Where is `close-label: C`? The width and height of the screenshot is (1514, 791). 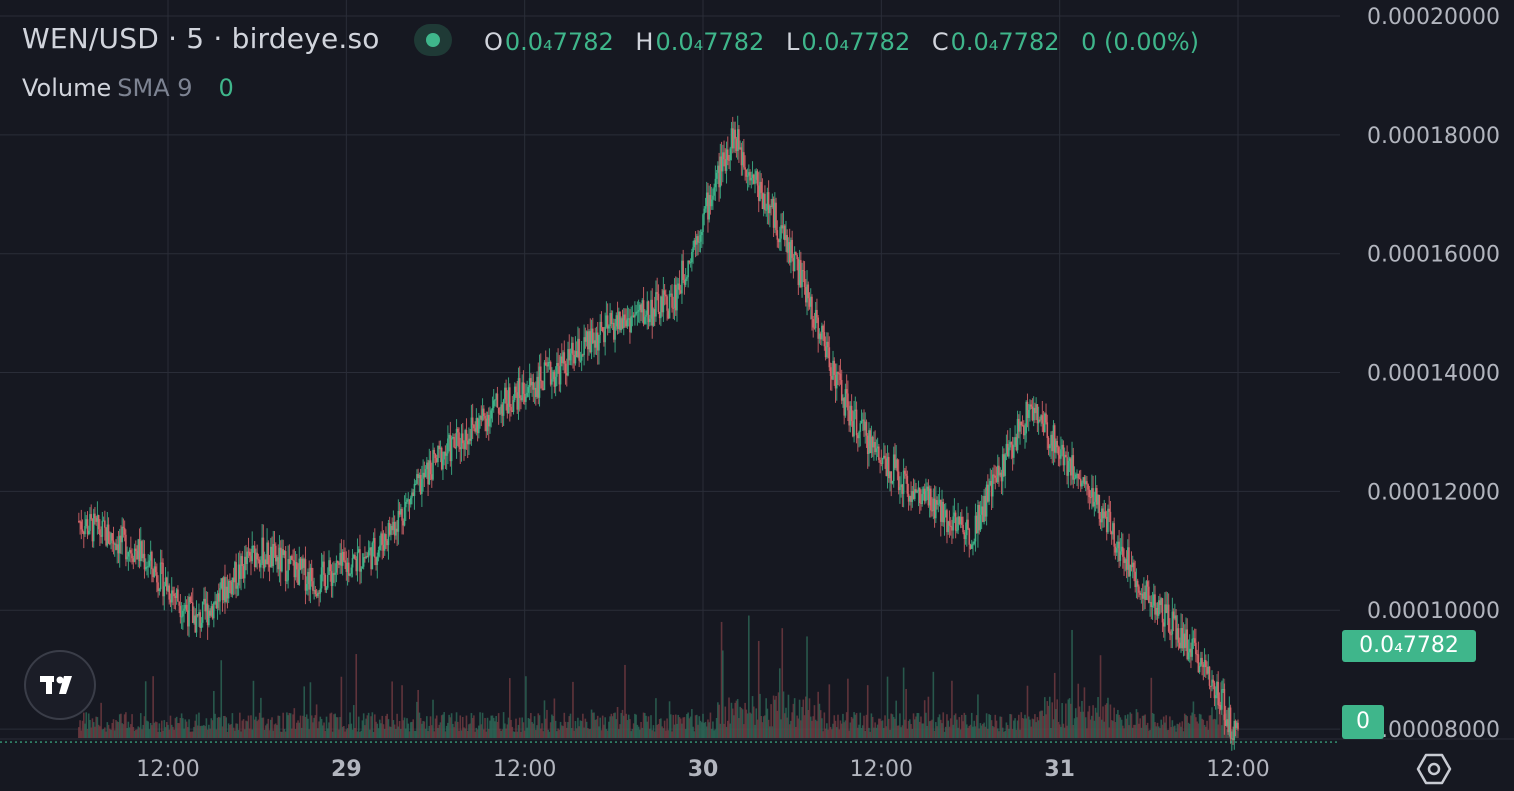 close-label: C is located at coordinates (940, 42).